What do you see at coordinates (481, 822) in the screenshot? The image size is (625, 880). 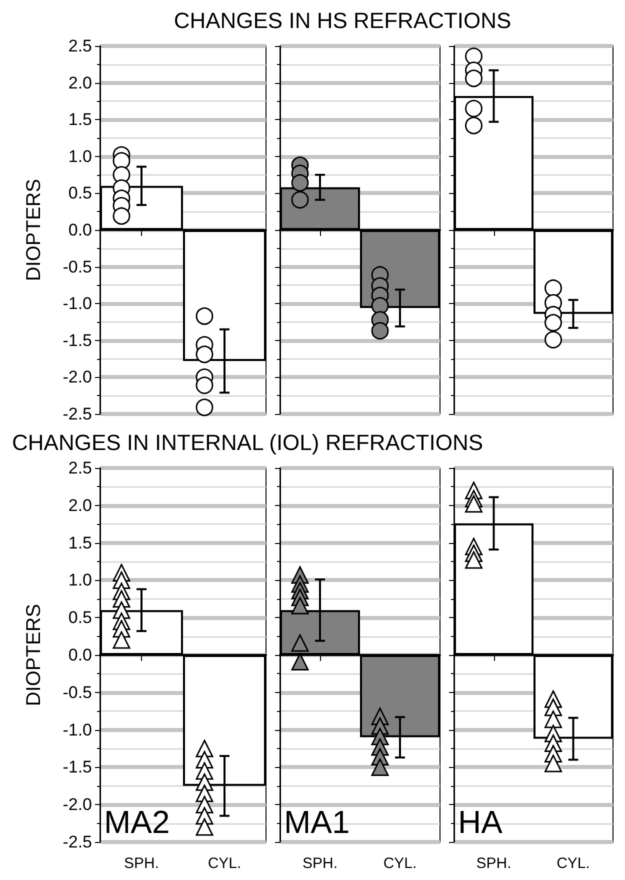 I see `annotation: HA` at bounding box center [481, 822].